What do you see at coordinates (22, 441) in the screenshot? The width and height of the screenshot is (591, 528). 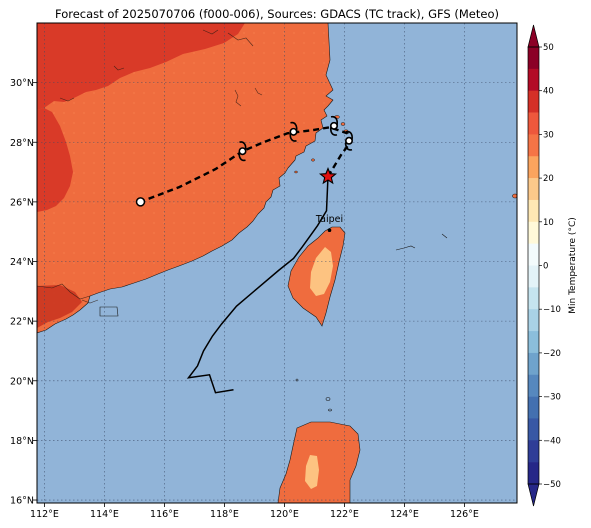 I see `lat-tick-label: 18°N` at bounding box center [22, 441].